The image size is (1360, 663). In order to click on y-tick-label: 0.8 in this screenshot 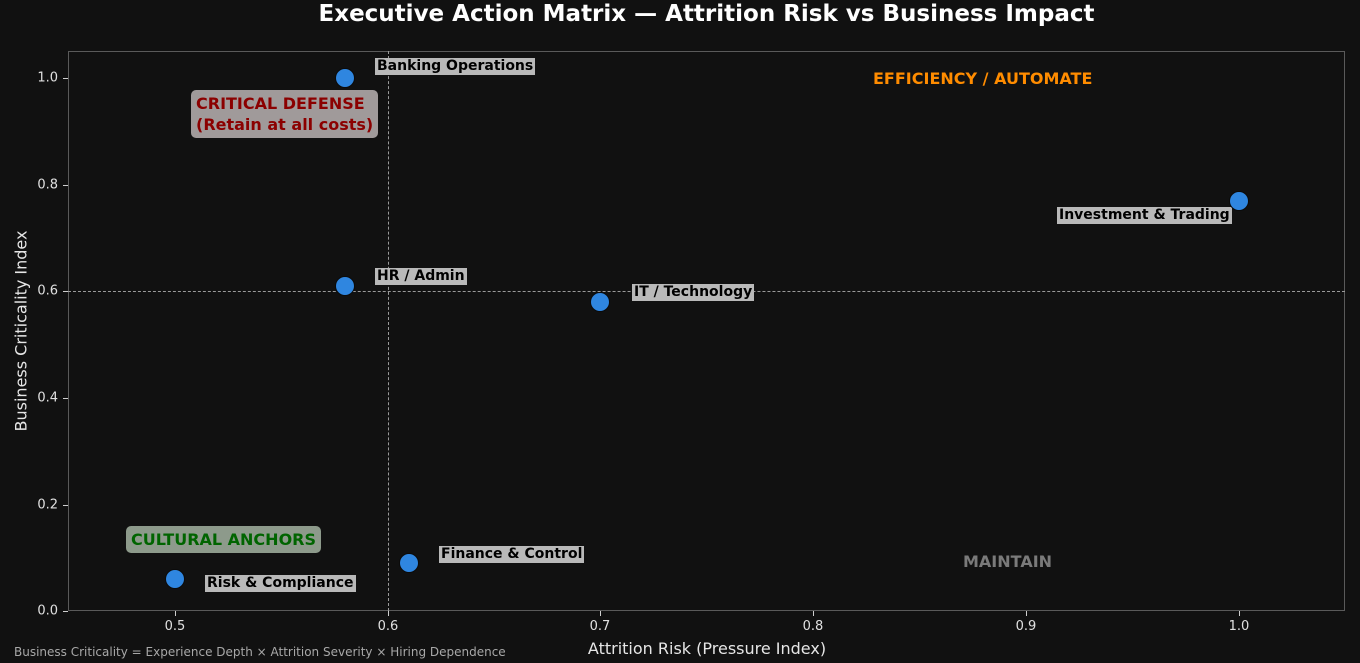, I will do `click(47, 185)`.